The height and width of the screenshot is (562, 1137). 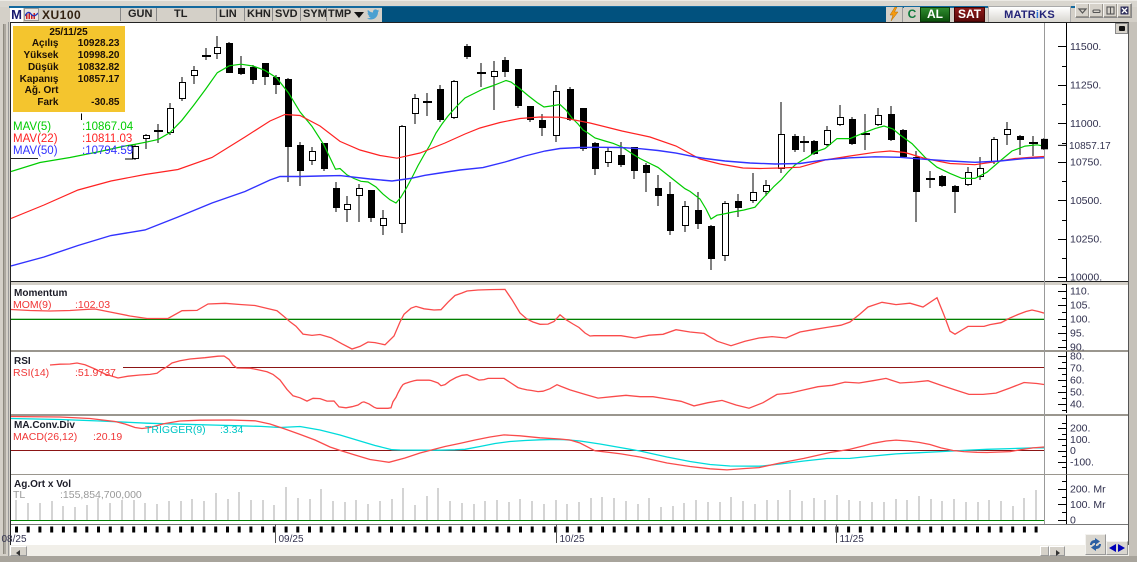 I want to click on svg-text: 09/25, so click(x=291, y=539).